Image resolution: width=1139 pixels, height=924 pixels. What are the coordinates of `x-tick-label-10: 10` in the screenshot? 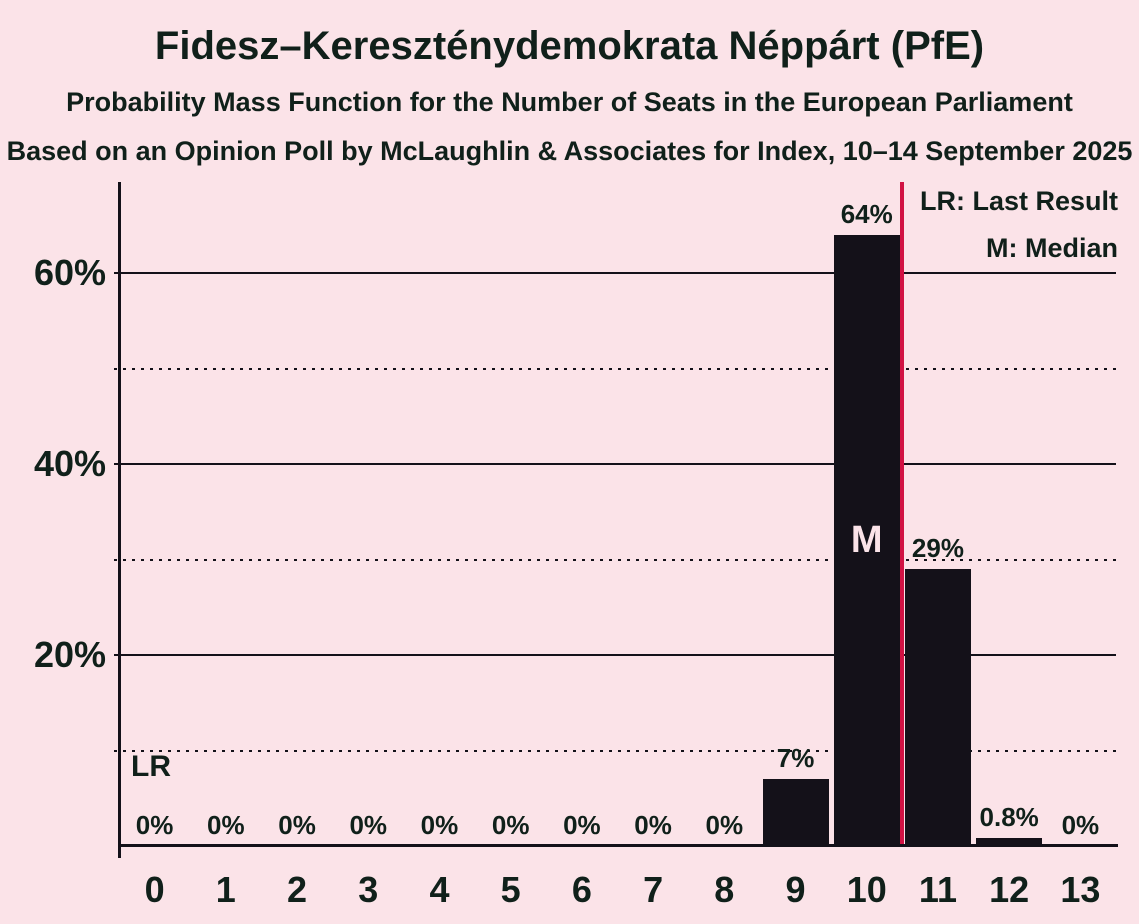 It's located at (866, 889).